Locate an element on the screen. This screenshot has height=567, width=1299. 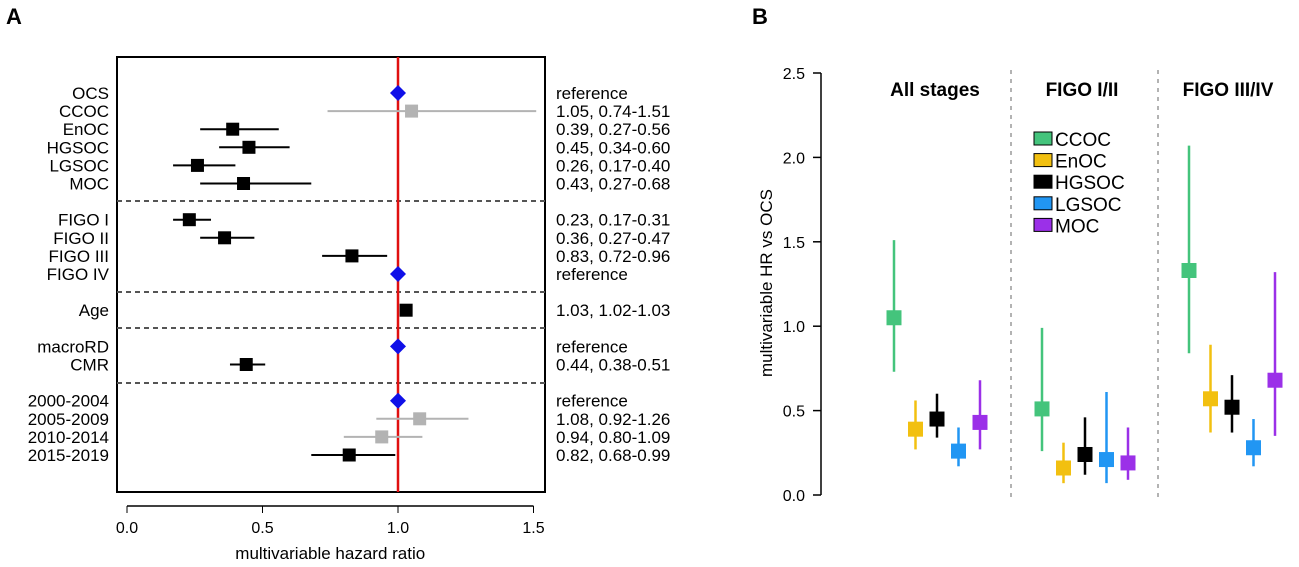
legend-swatch-ccoc is located at coordinates (1043, 138).